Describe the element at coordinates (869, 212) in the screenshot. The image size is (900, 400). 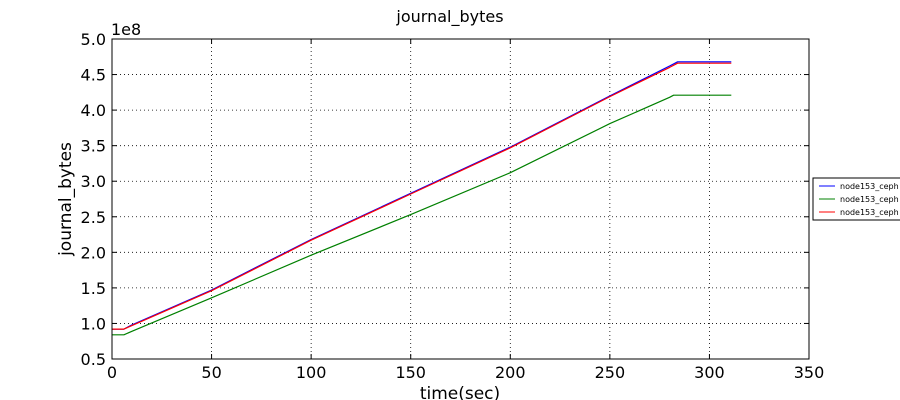
I see `legend-label-3: node153_ceph` at that location.